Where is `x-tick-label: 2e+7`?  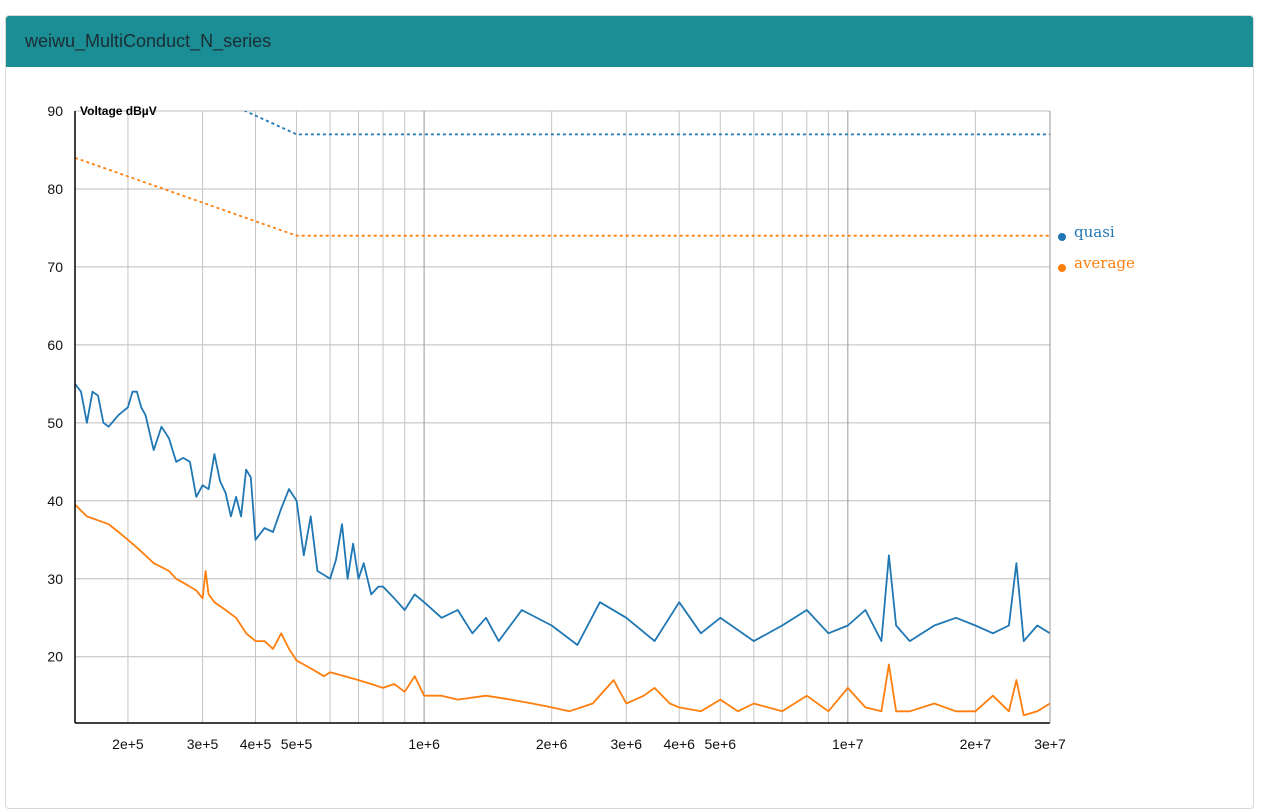 x-tick-label: 2e+7 is located at coordinates (976, 744).